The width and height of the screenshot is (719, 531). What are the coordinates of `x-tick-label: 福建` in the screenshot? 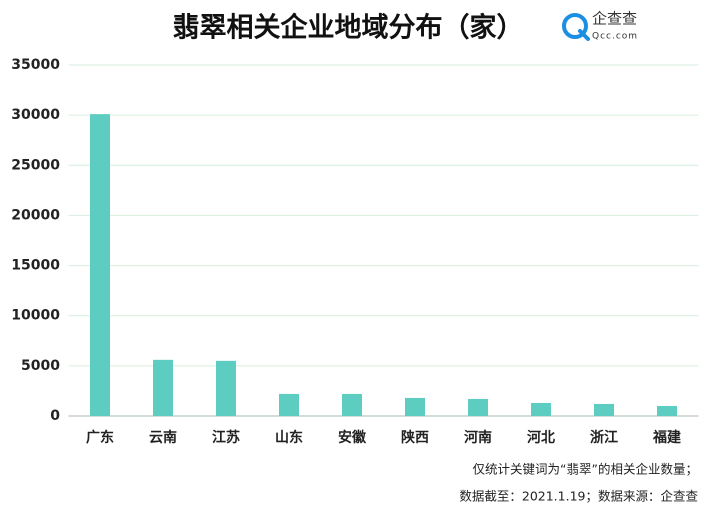 It's located at (666, 437).